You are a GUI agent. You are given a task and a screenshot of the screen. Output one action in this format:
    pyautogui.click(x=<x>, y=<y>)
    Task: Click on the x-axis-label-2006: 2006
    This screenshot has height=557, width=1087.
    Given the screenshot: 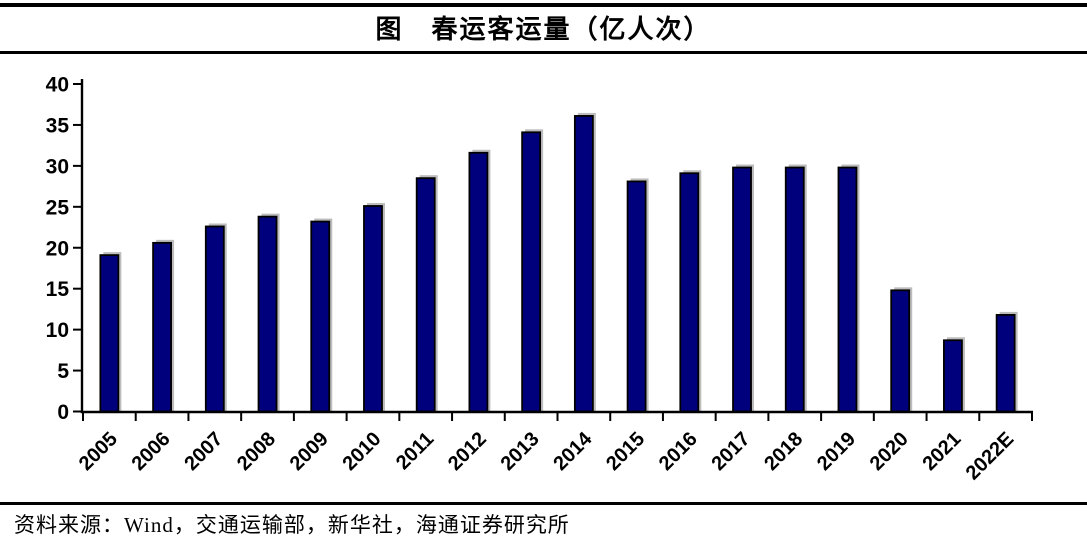 What is the action you would take?
    pyautogui.click(x=151, y=451)
    